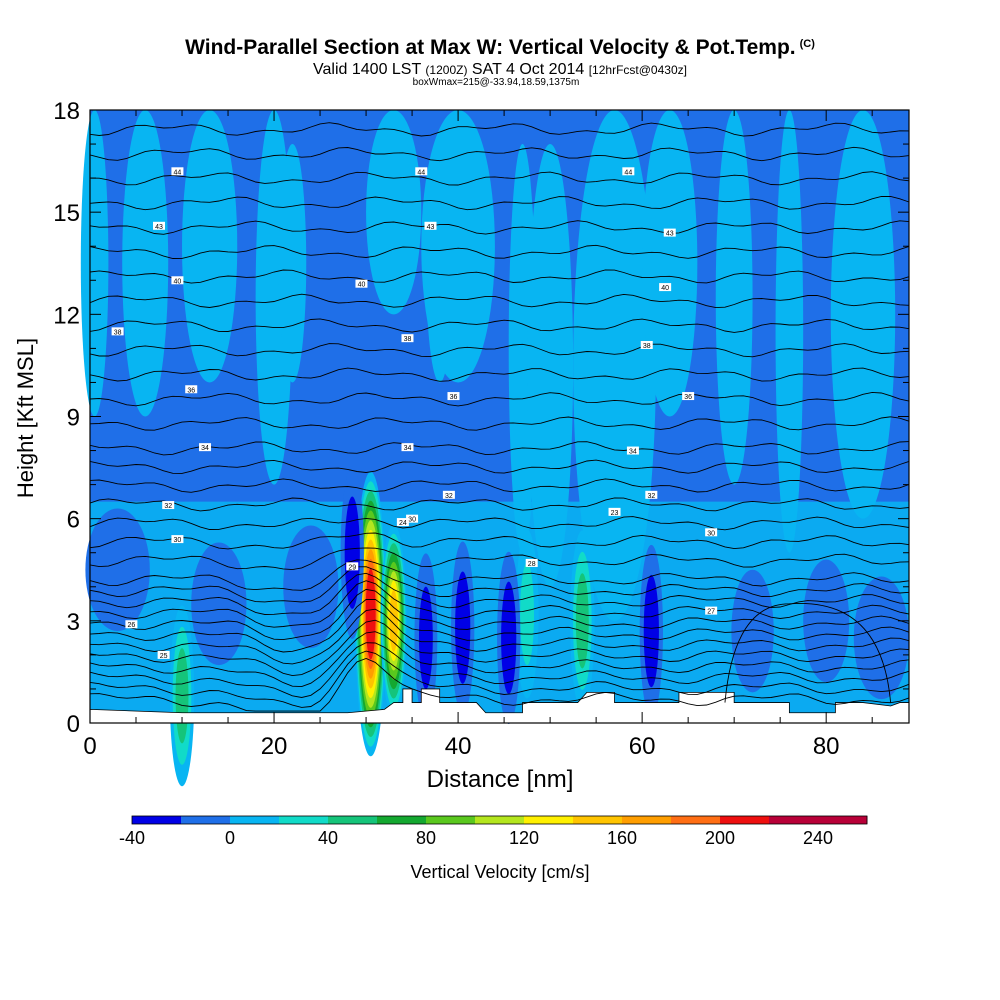 The width and height of the screenshot is (1000, 1000). I want to click on colorbar-tick-label: 40, so click(328, 838).